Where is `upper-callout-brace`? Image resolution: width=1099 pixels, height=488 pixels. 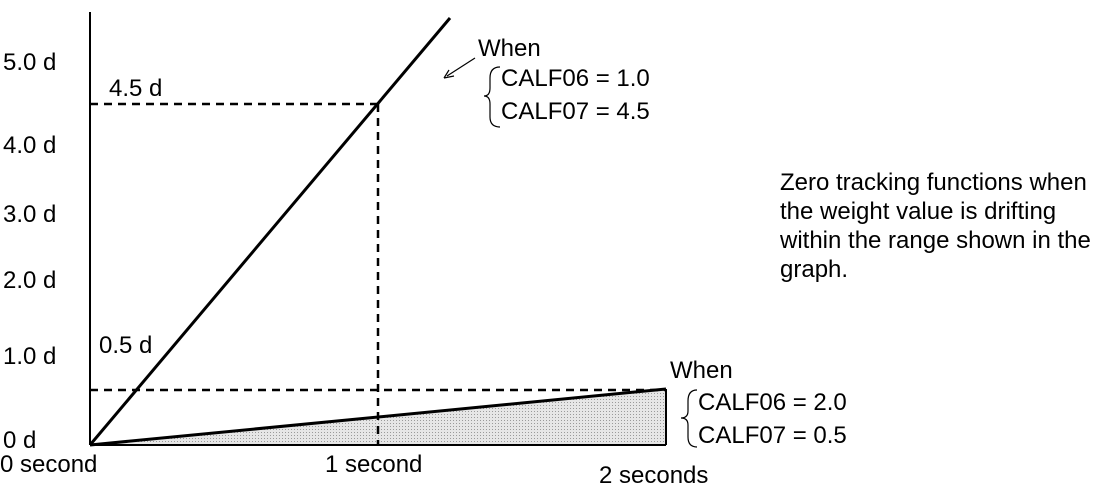
upper-callout-brace is located at coordinates (492, 97).